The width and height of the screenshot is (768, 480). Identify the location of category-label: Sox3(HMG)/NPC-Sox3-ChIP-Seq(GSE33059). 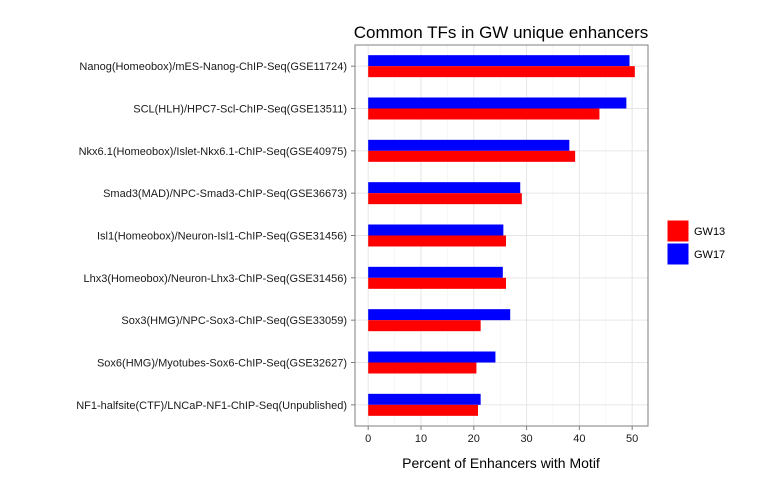
(234, 321).